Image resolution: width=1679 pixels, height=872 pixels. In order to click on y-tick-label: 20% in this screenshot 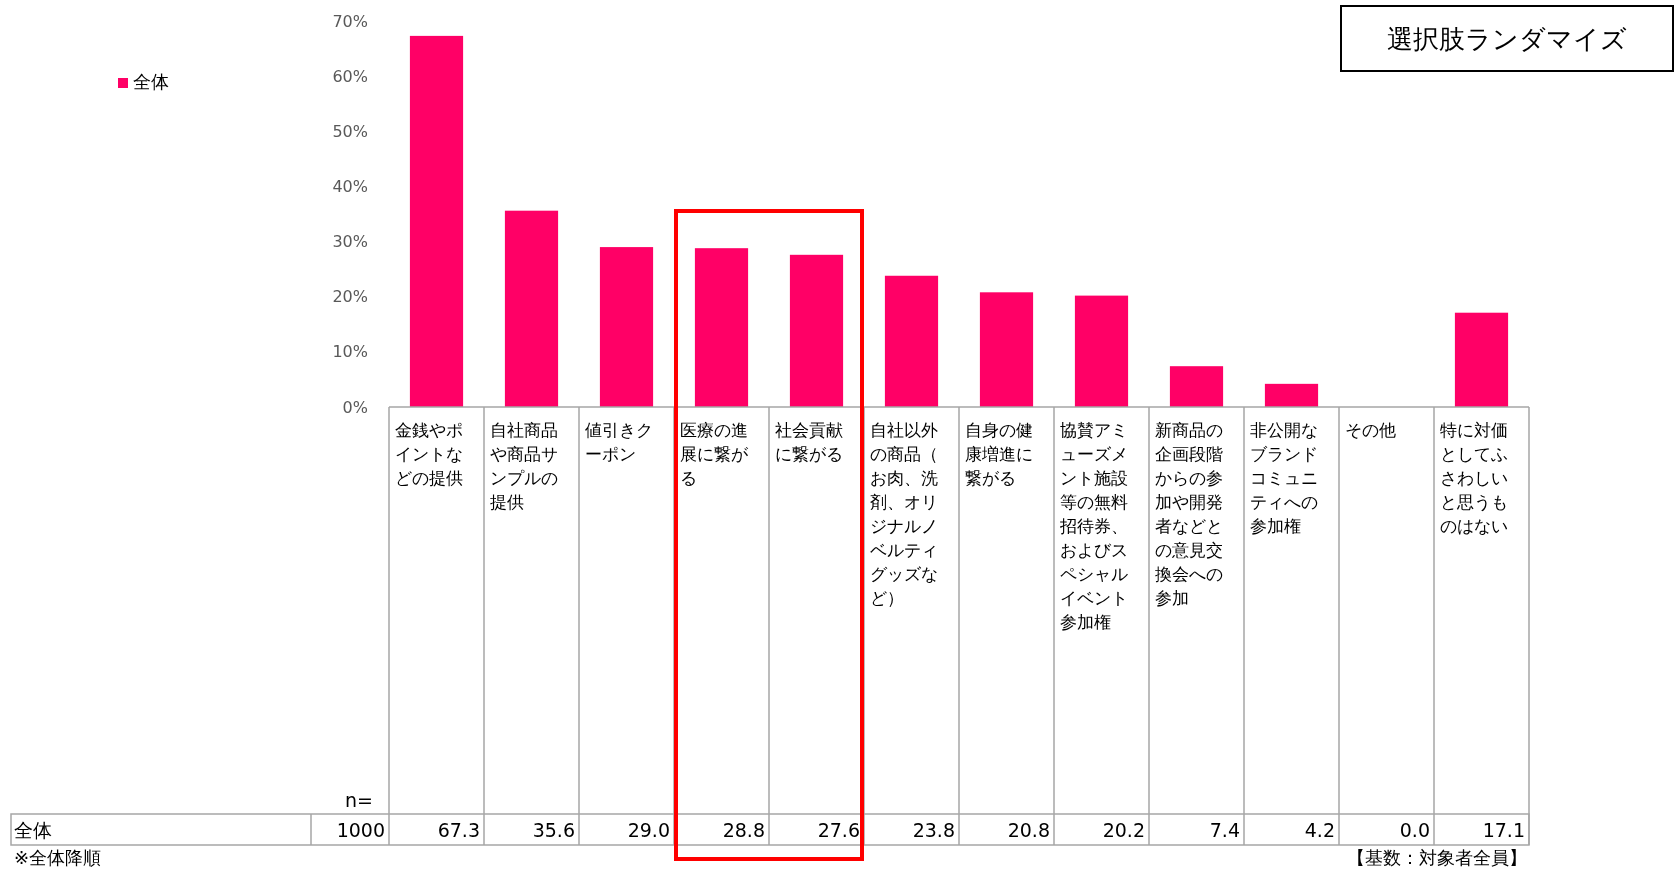, I will do `click(350, 297)`.